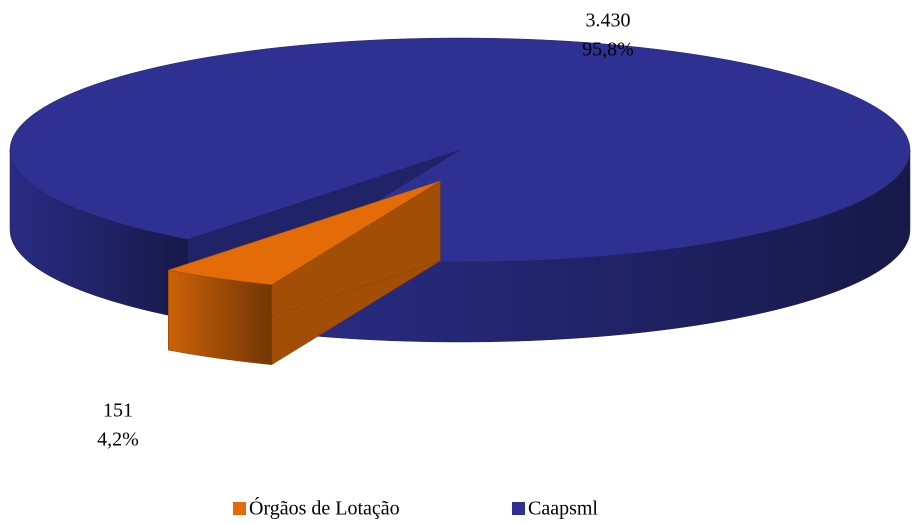 The width and height of the screenshot is (913, 524). Describe the element at coordinates (608, 21) in the screenshot. I see `data-label: 3.430` at that location.